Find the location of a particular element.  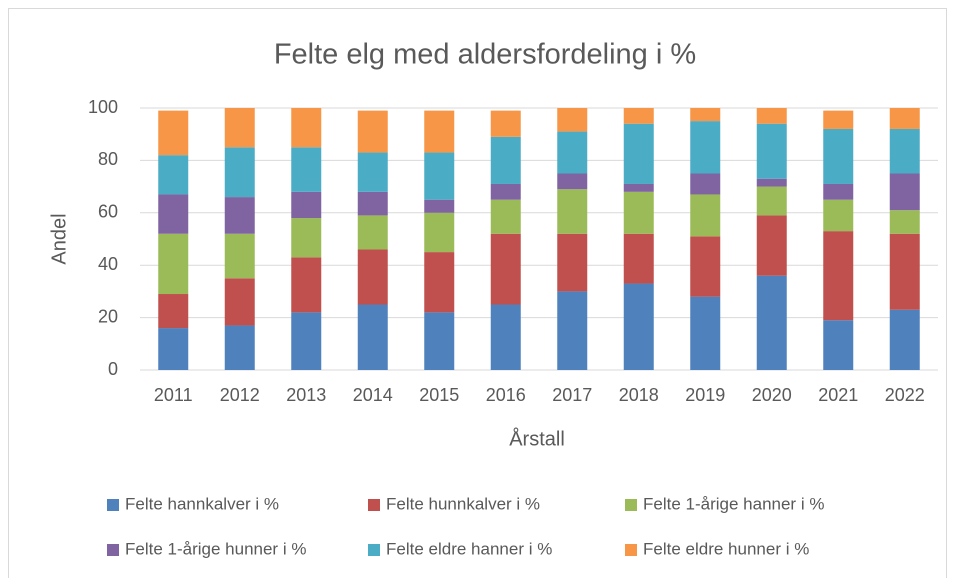

y-axis-label: Andel is located at coordinates (59, 238).